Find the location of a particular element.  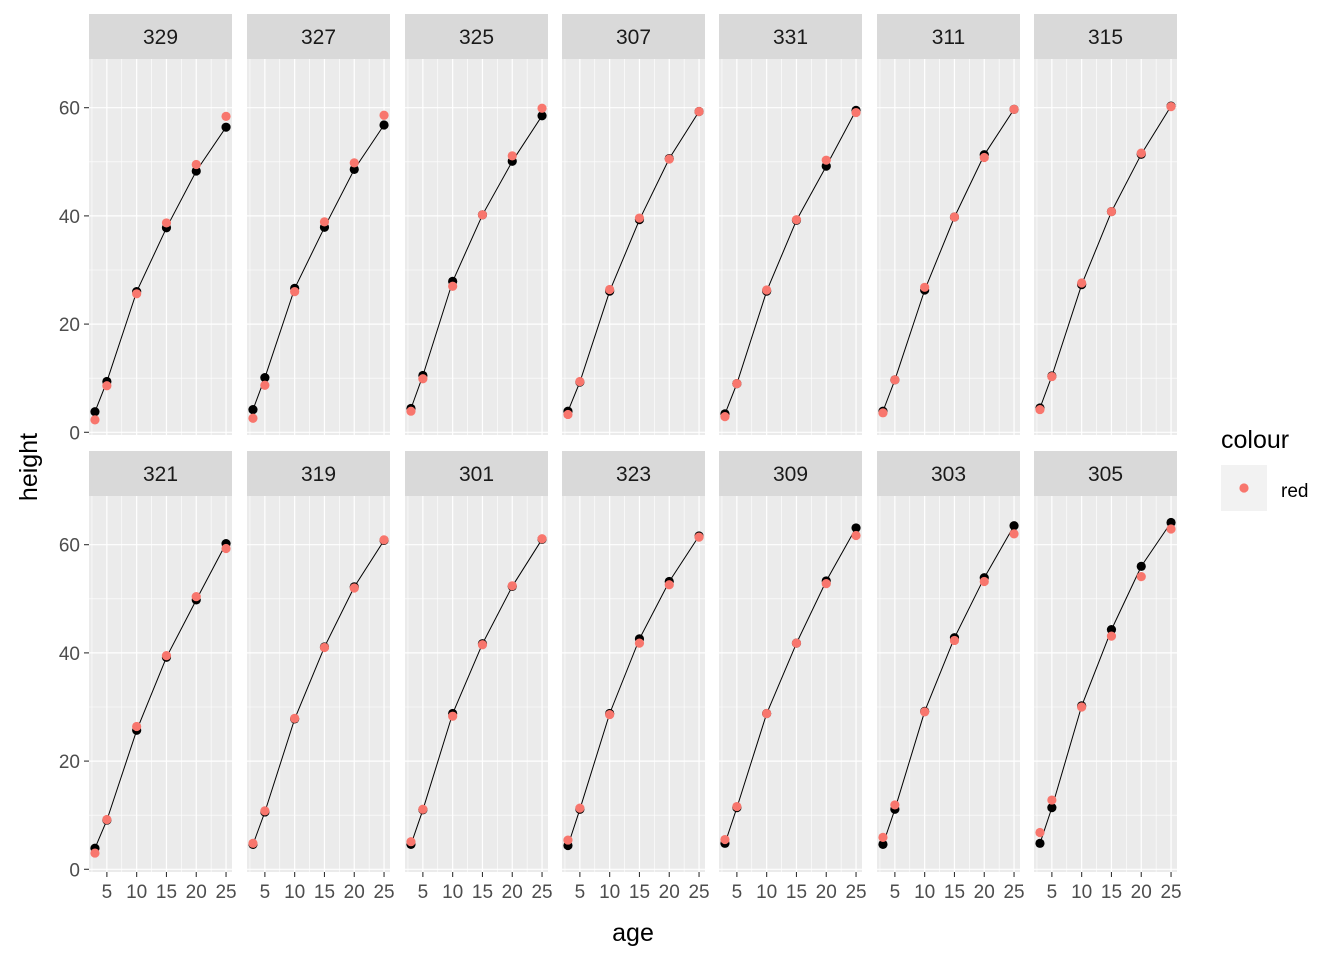

legend-label: red is located at coordinates (1294, 491).